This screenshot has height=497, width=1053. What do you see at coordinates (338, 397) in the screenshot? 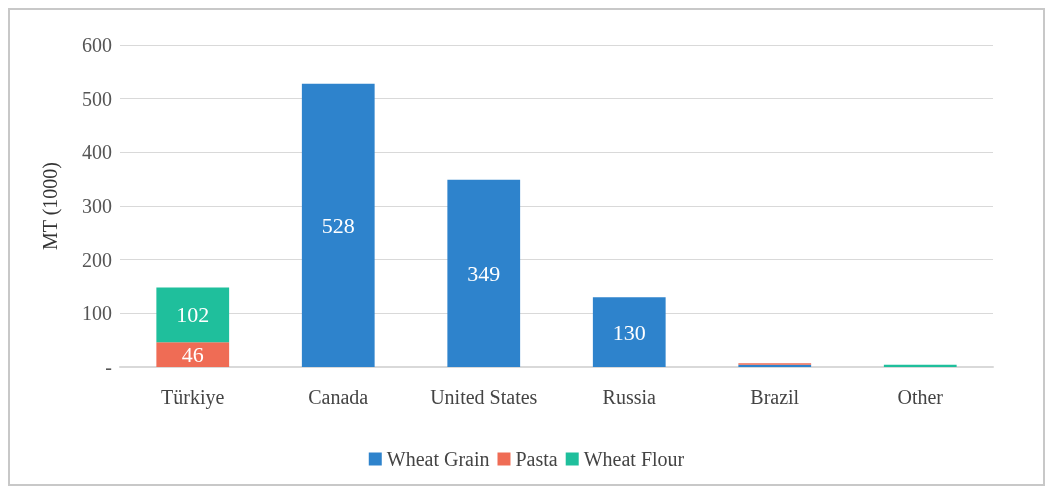
I see `x-tick-label: Canada` at bounding box center [338, 397].